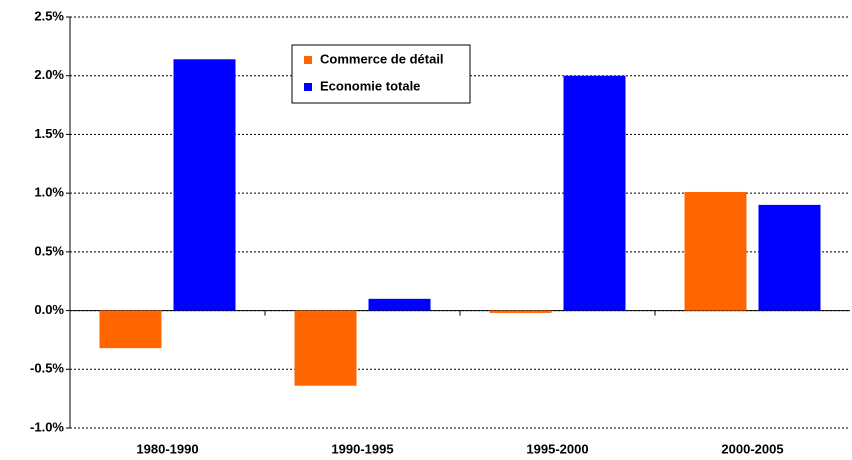 The height and width of the screenshot is (460, 852). Describe the element at coordinates (381, 74) in the screenshot. I see `legend-box` at that location.